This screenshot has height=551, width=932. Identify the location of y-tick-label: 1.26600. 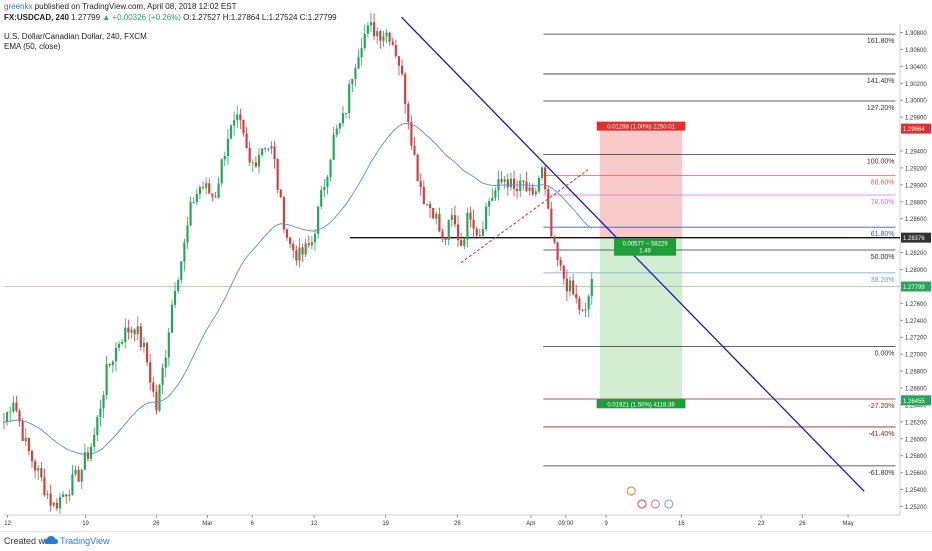
(916, 390).